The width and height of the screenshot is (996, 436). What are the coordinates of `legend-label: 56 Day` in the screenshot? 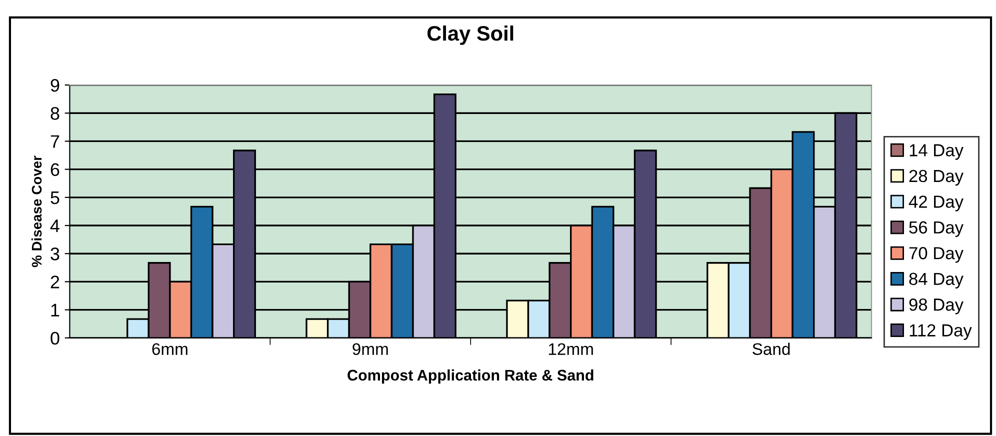 It's located at (936, 229).